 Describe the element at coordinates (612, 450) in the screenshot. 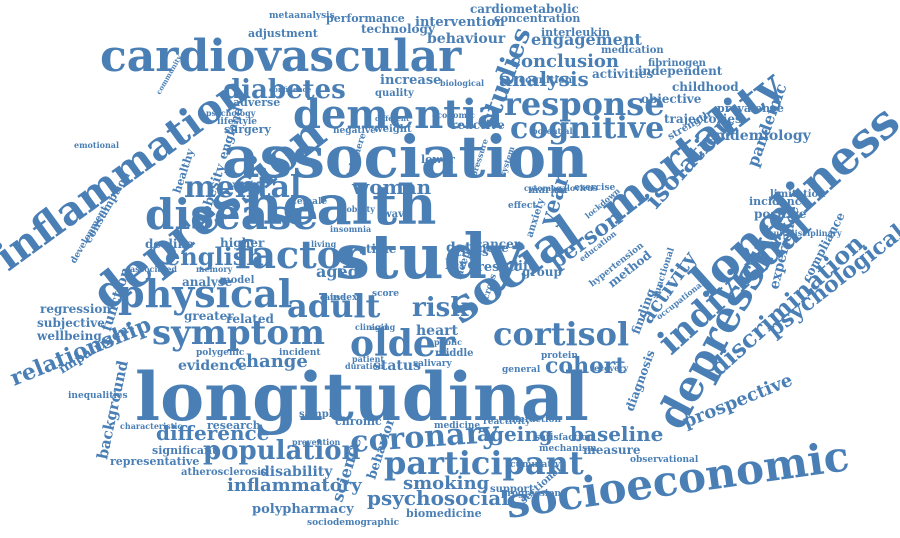

I see `cloud-word-measure: measure` at that location.